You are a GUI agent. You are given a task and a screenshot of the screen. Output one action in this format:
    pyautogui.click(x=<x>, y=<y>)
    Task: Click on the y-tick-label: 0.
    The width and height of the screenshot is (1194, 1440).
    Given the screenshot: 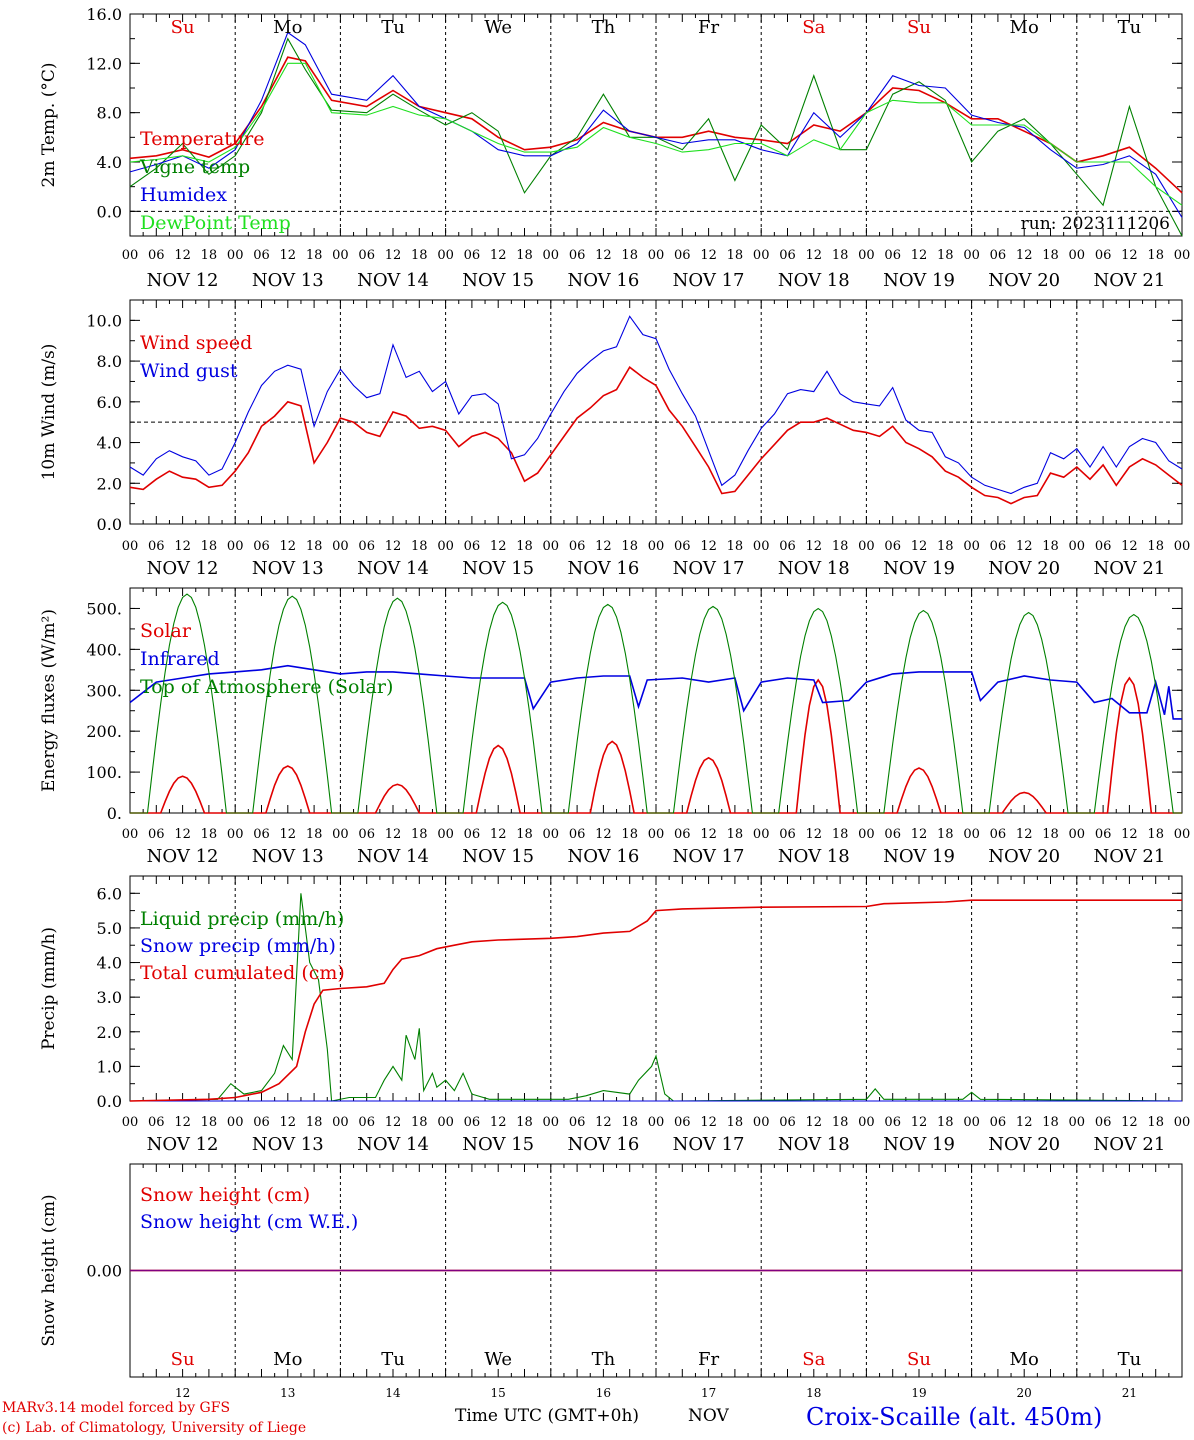 What is the action you would take?
    pyautogui.click(x=114, y=813)
    